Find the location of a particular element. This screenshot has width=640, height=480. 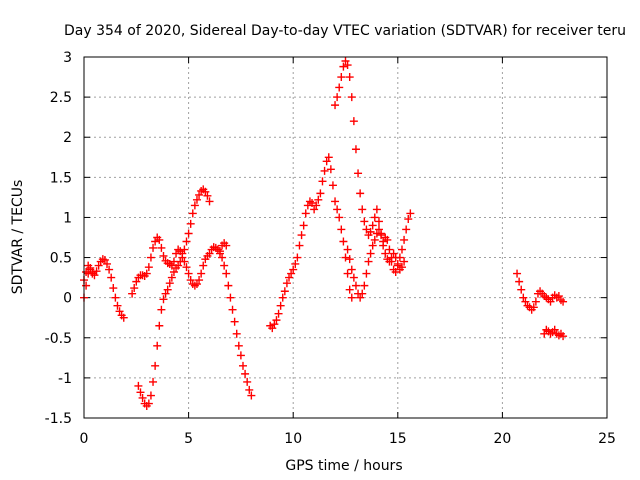

x-axis-label: GPS time / hours is located at coordinates (343, 466).